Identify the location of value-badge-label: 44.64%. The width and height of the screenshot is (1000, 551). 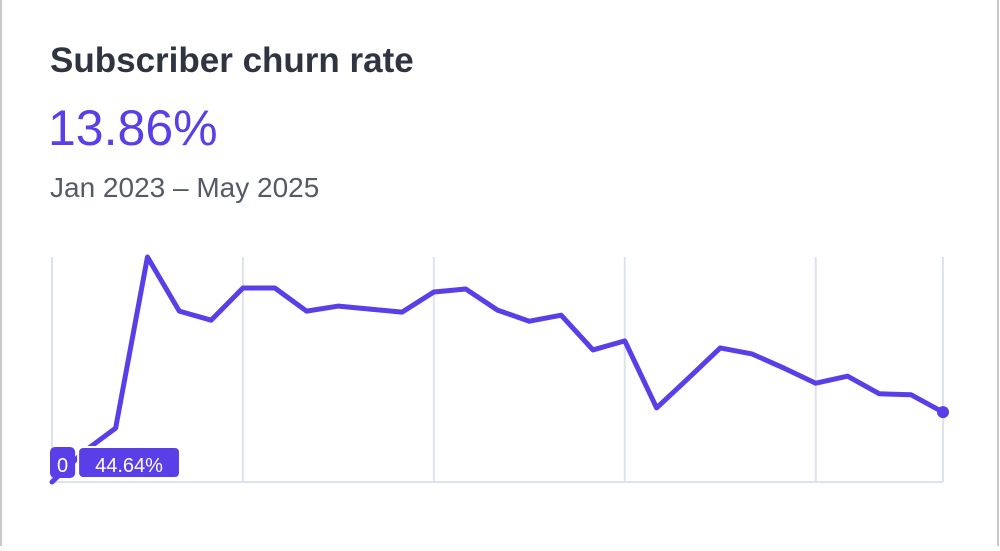
(129, 466).